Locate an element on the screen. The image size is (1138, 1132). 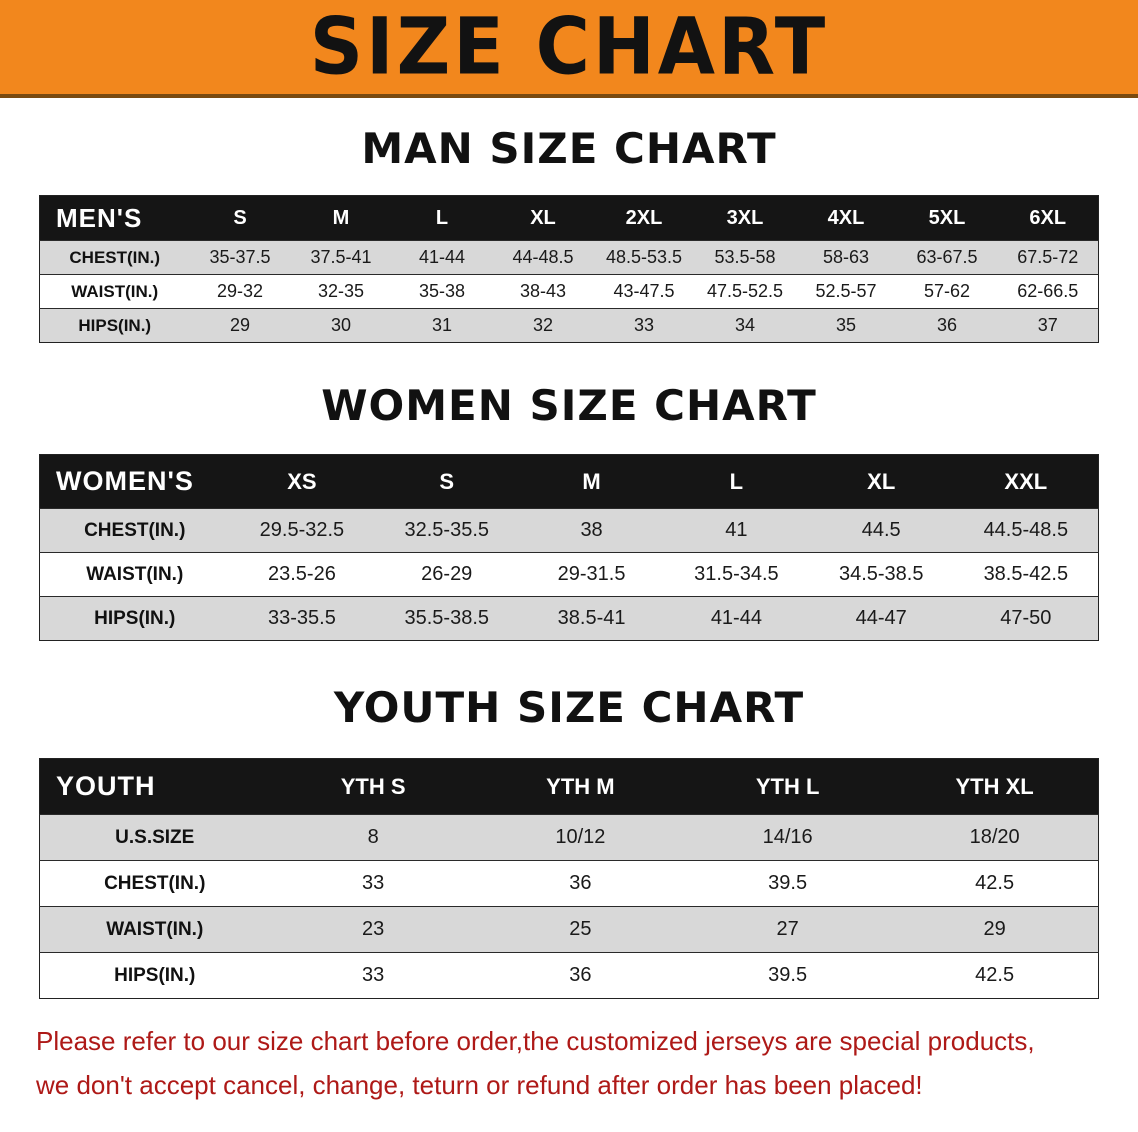
youth-header-row: YOUTH YTH S YTH M YTH L YTH XL is located at coordinates (569, 786).